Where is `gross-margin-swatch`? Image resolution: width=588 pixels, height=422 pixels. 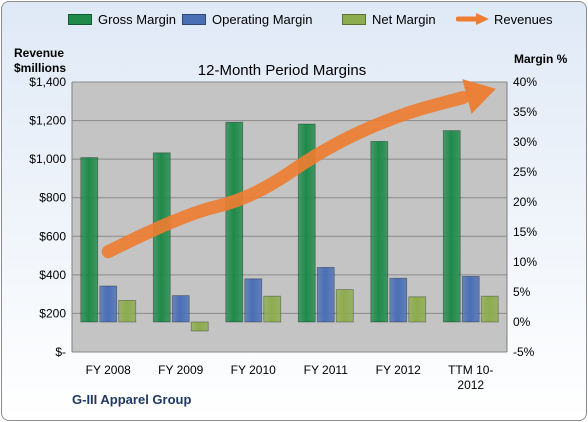 gross-margin-swatch is located at coordinates (80, 19).